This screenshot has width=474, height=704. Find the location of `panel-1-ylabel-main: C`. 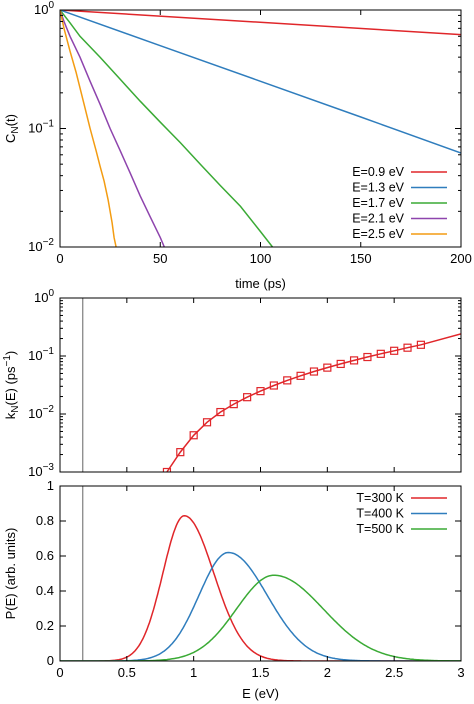

panel-1-ylabel-main: C is located at coordinates (10, 138).